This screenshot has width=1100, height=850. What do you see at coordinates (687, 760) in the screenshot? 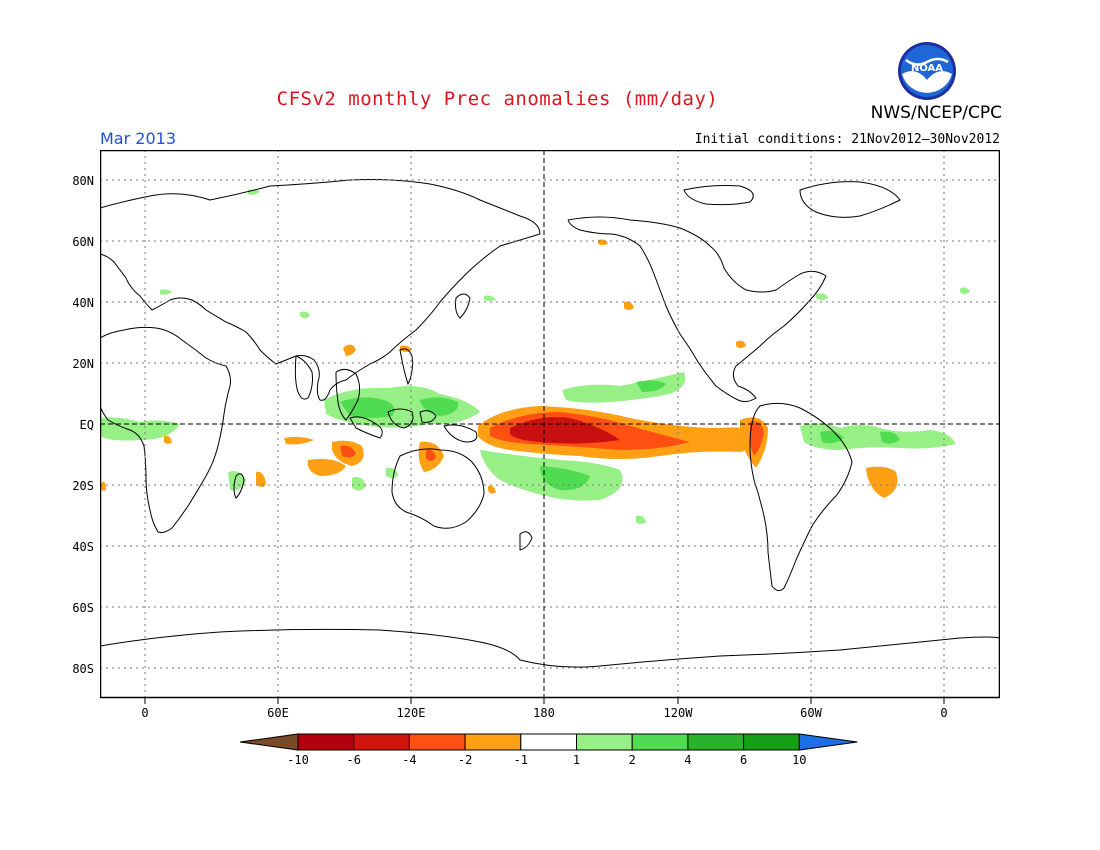
I see `colorbar-label: 4` at bounding box center [687, 760].